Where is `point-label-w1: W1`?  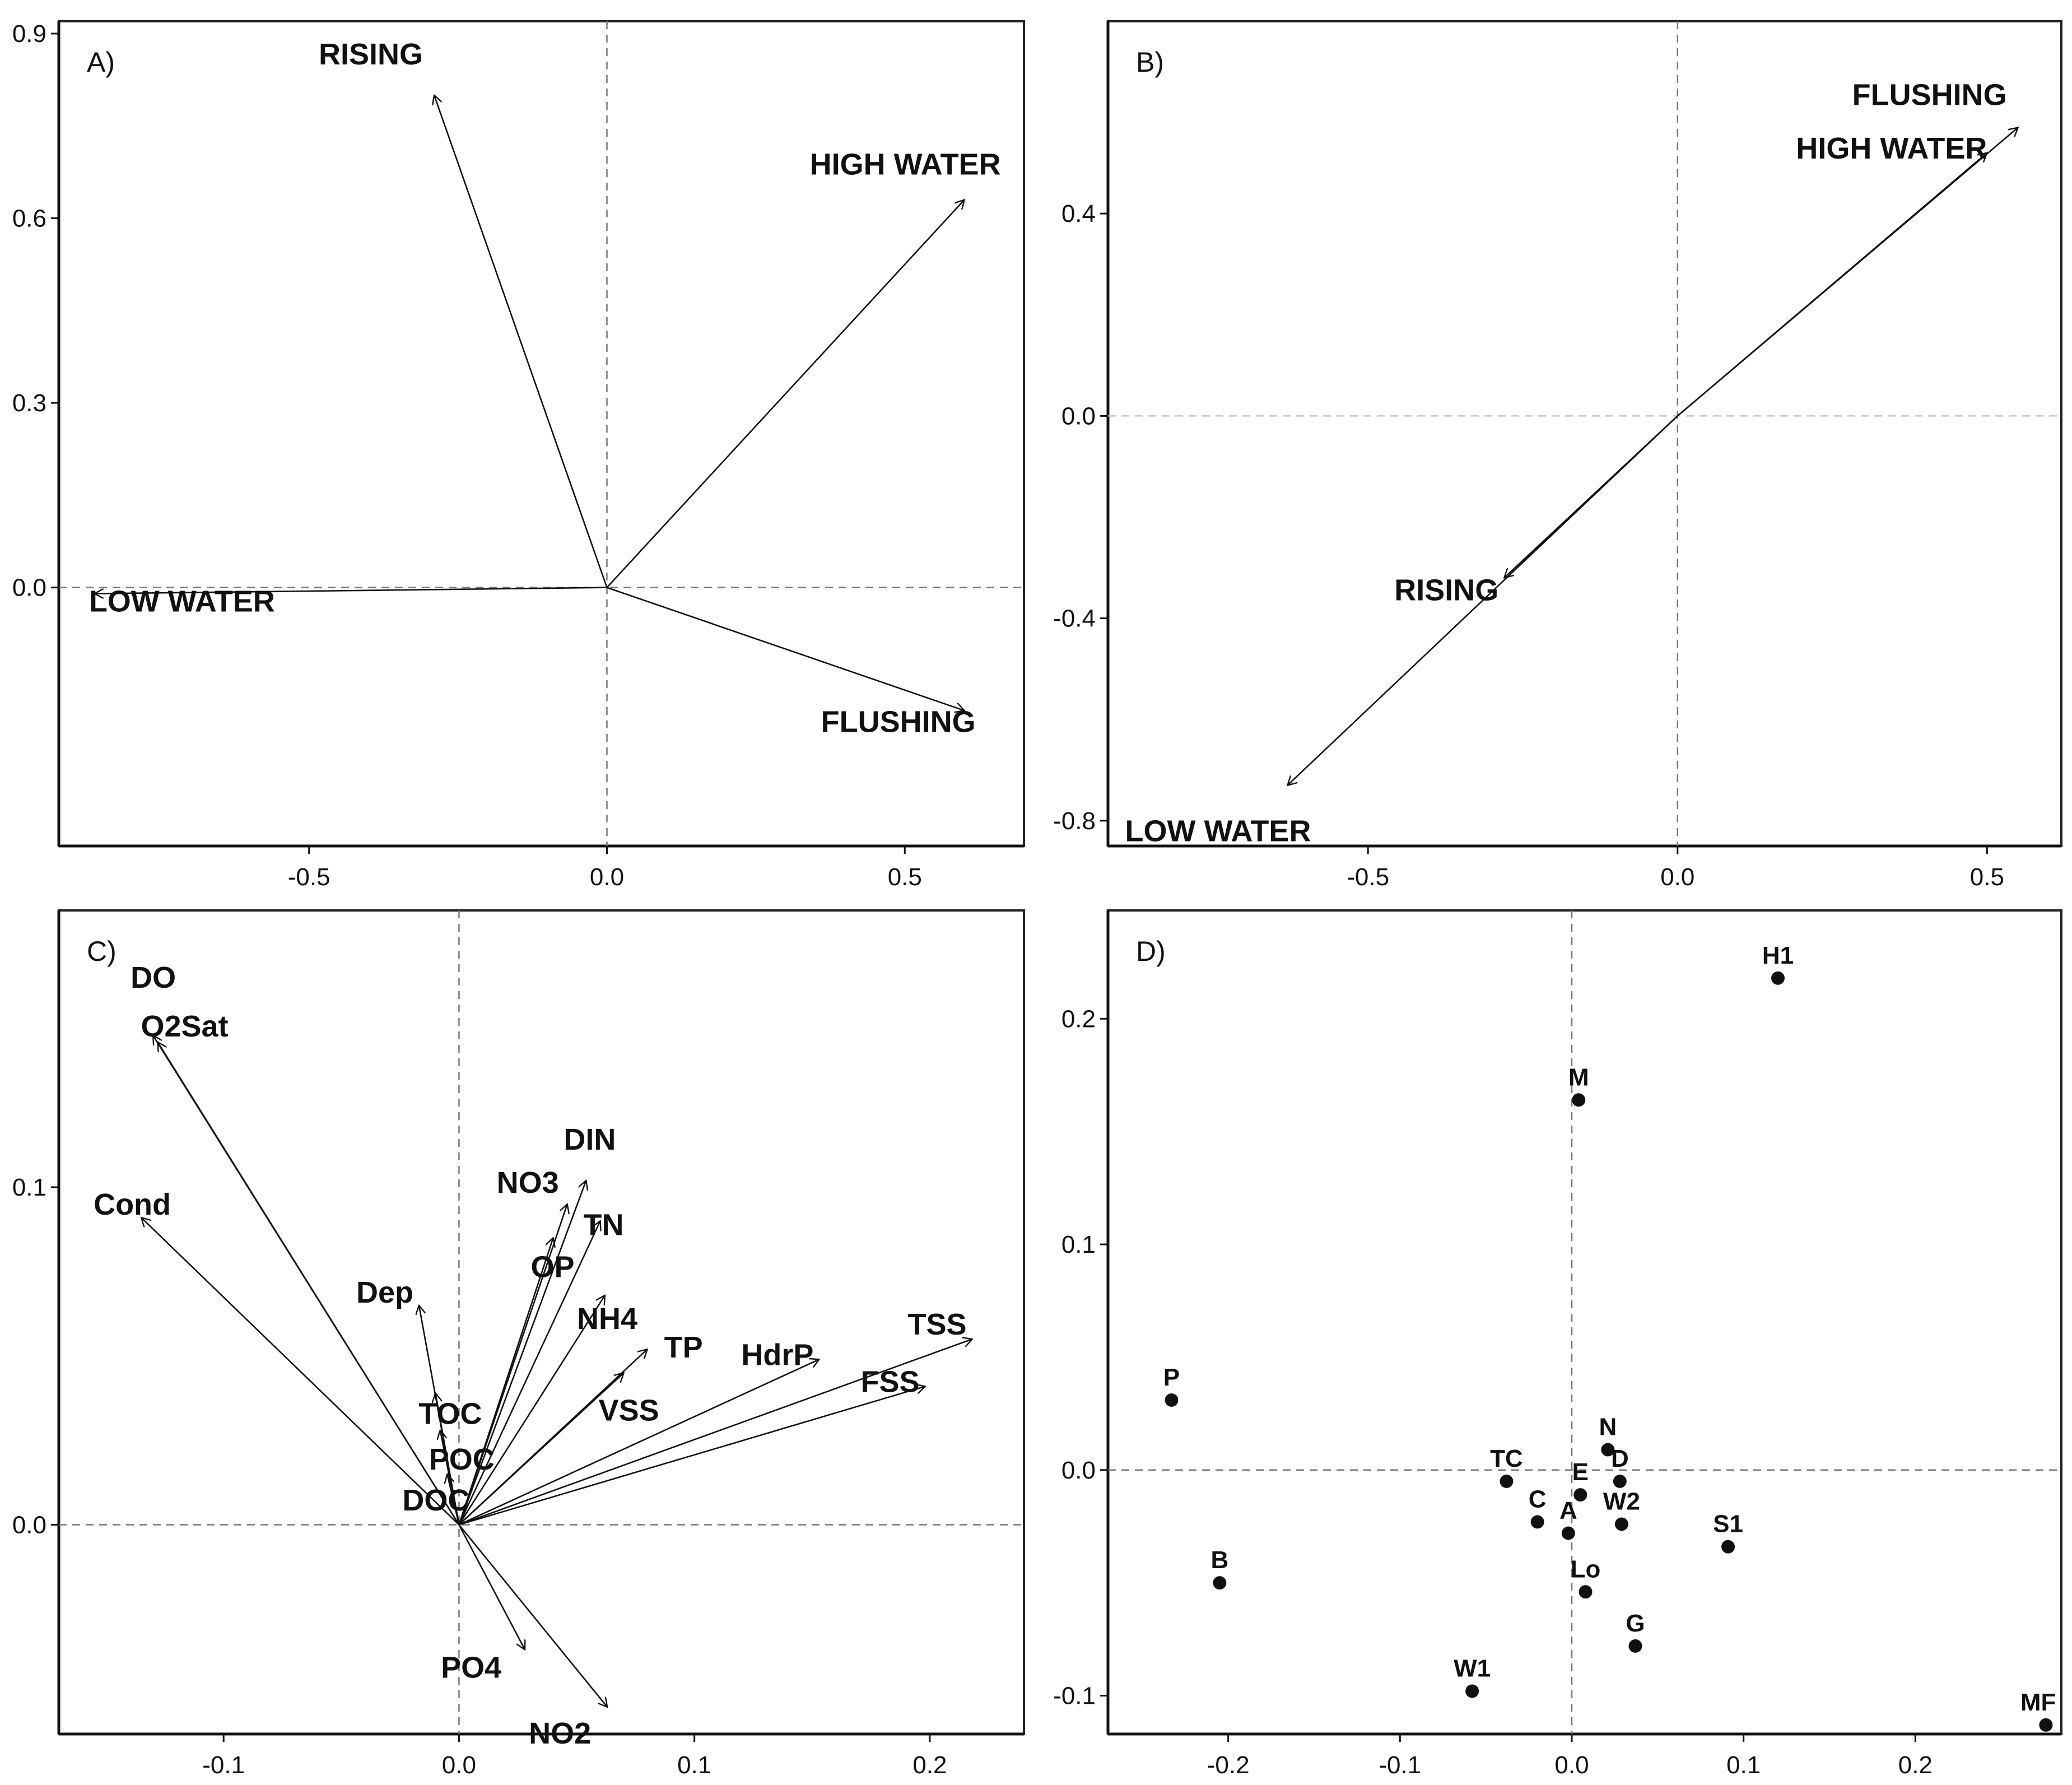 point-label-w1: W1 is located at coordinates (1472, 1668).